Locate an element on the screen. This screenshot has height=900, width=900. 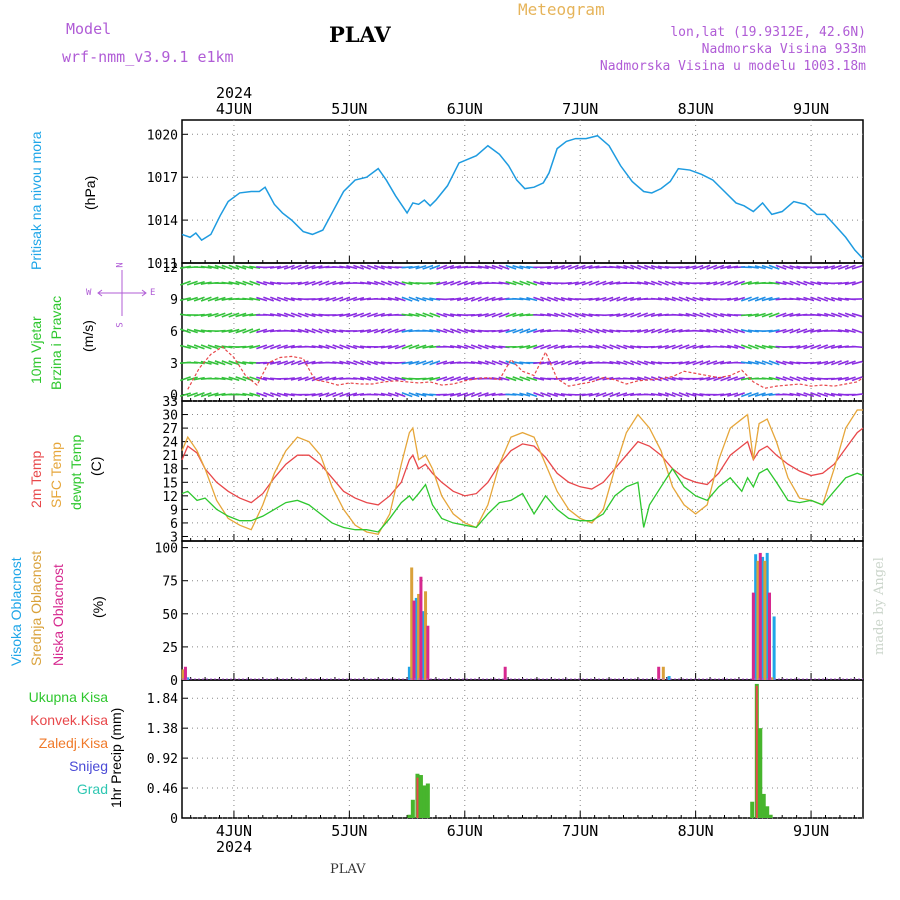
temperature-ytick-label: 21 is located at coordinates (170, 456).